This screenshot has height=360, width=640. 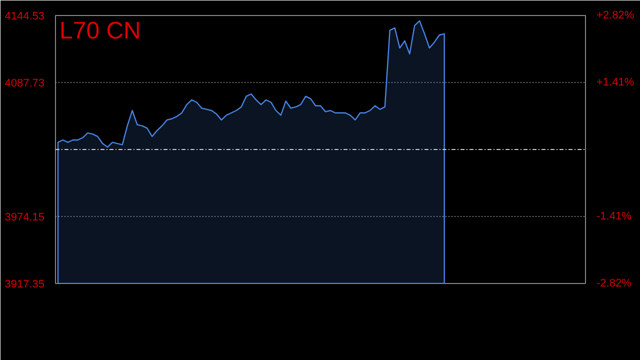 I want to click on y-tick-label: 3917.35, so click(x=24, y=284).